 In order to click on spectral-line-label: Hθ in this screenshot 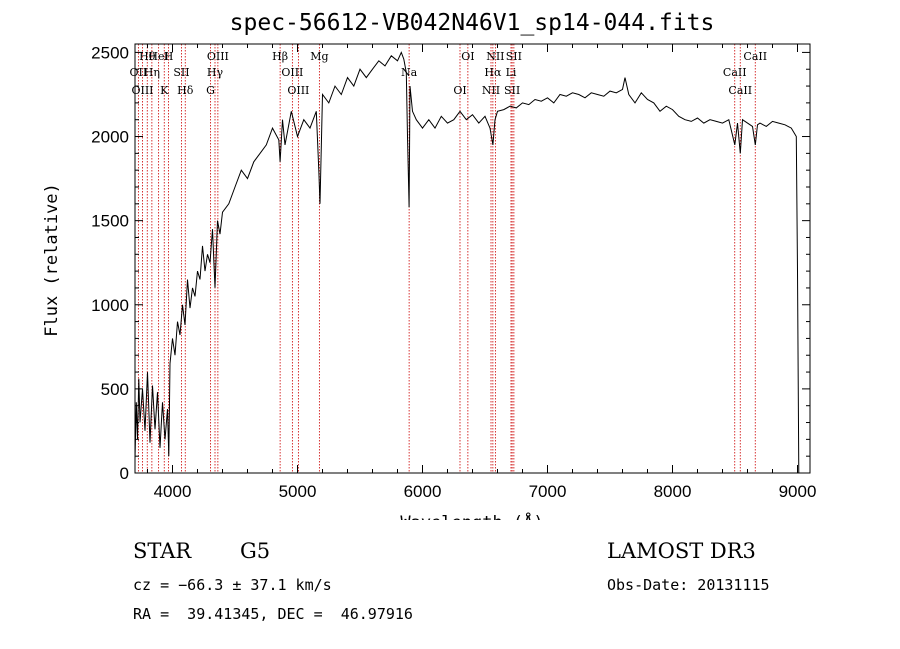, I will do `click(147, 56)`.